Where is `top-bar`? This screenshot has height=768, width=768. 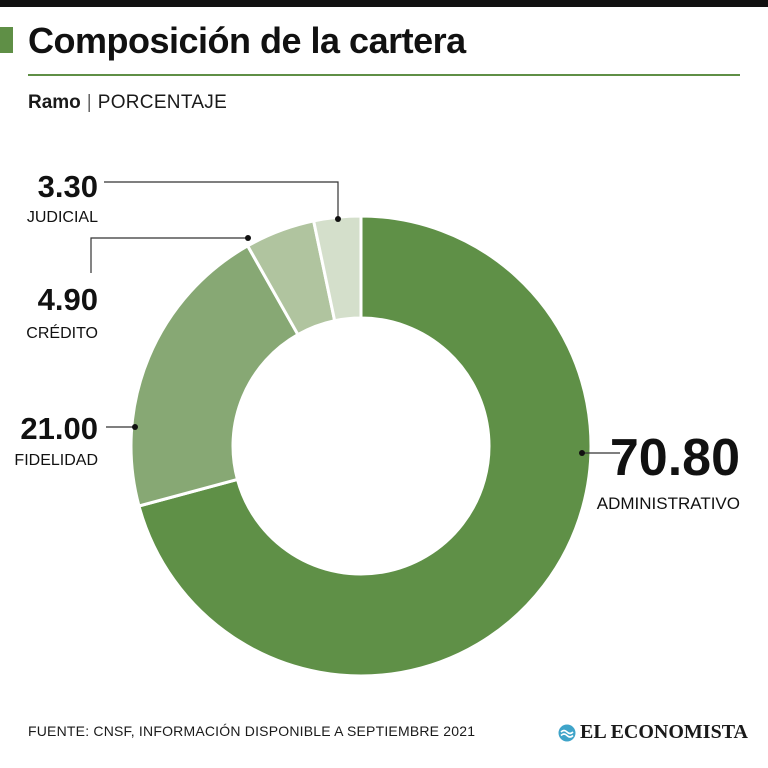
top-bar is located at coordinates (384, 3).